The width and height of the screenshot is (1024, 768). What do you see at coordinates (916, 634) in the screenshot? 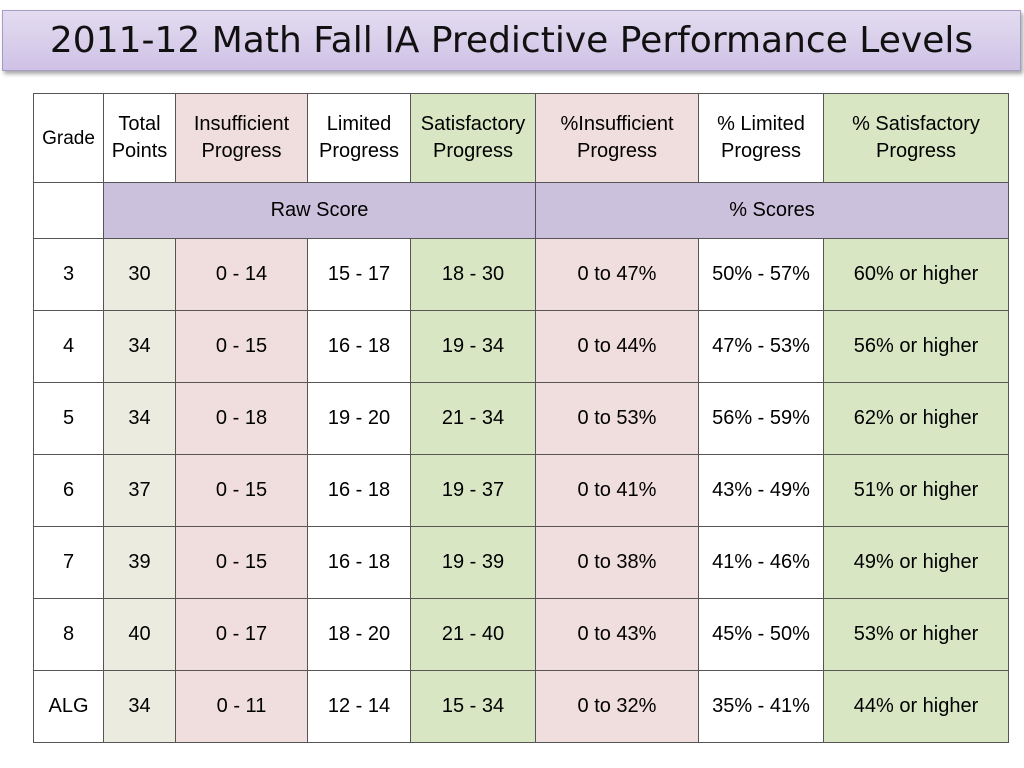
I see `pct-satisfactory-cell: 53% or higher` at bounding box center [916, 634].